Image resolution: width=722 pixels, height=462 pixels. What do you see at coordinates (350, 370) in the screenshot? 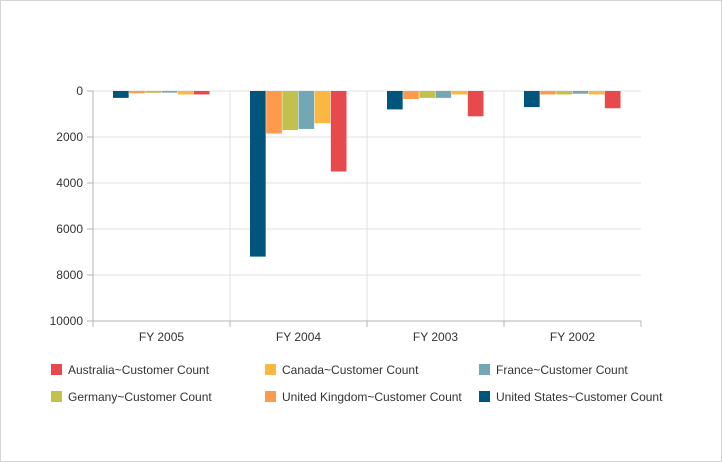
I see `legend-label: Canada~Customer Count` at bounding box center [350, 370].